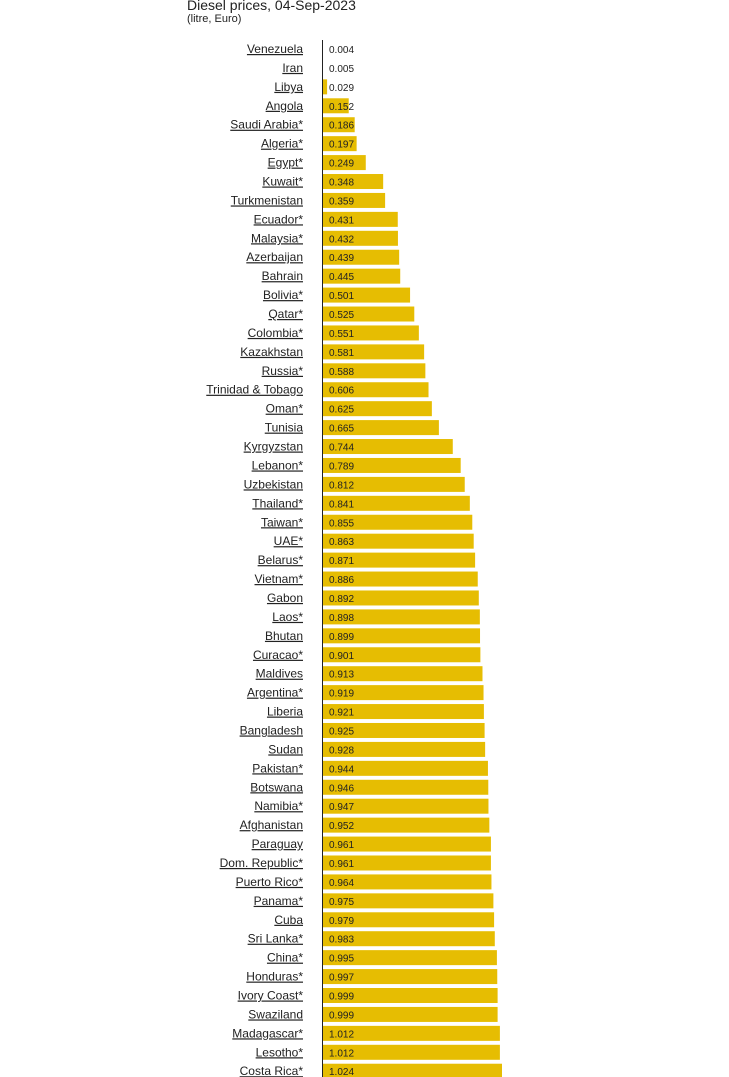 The image size is (729, 1077). What do you see at coordinates (279, 674) in the screenshot?
I see `country-label: Maldives` at bounding box center [279, 674].